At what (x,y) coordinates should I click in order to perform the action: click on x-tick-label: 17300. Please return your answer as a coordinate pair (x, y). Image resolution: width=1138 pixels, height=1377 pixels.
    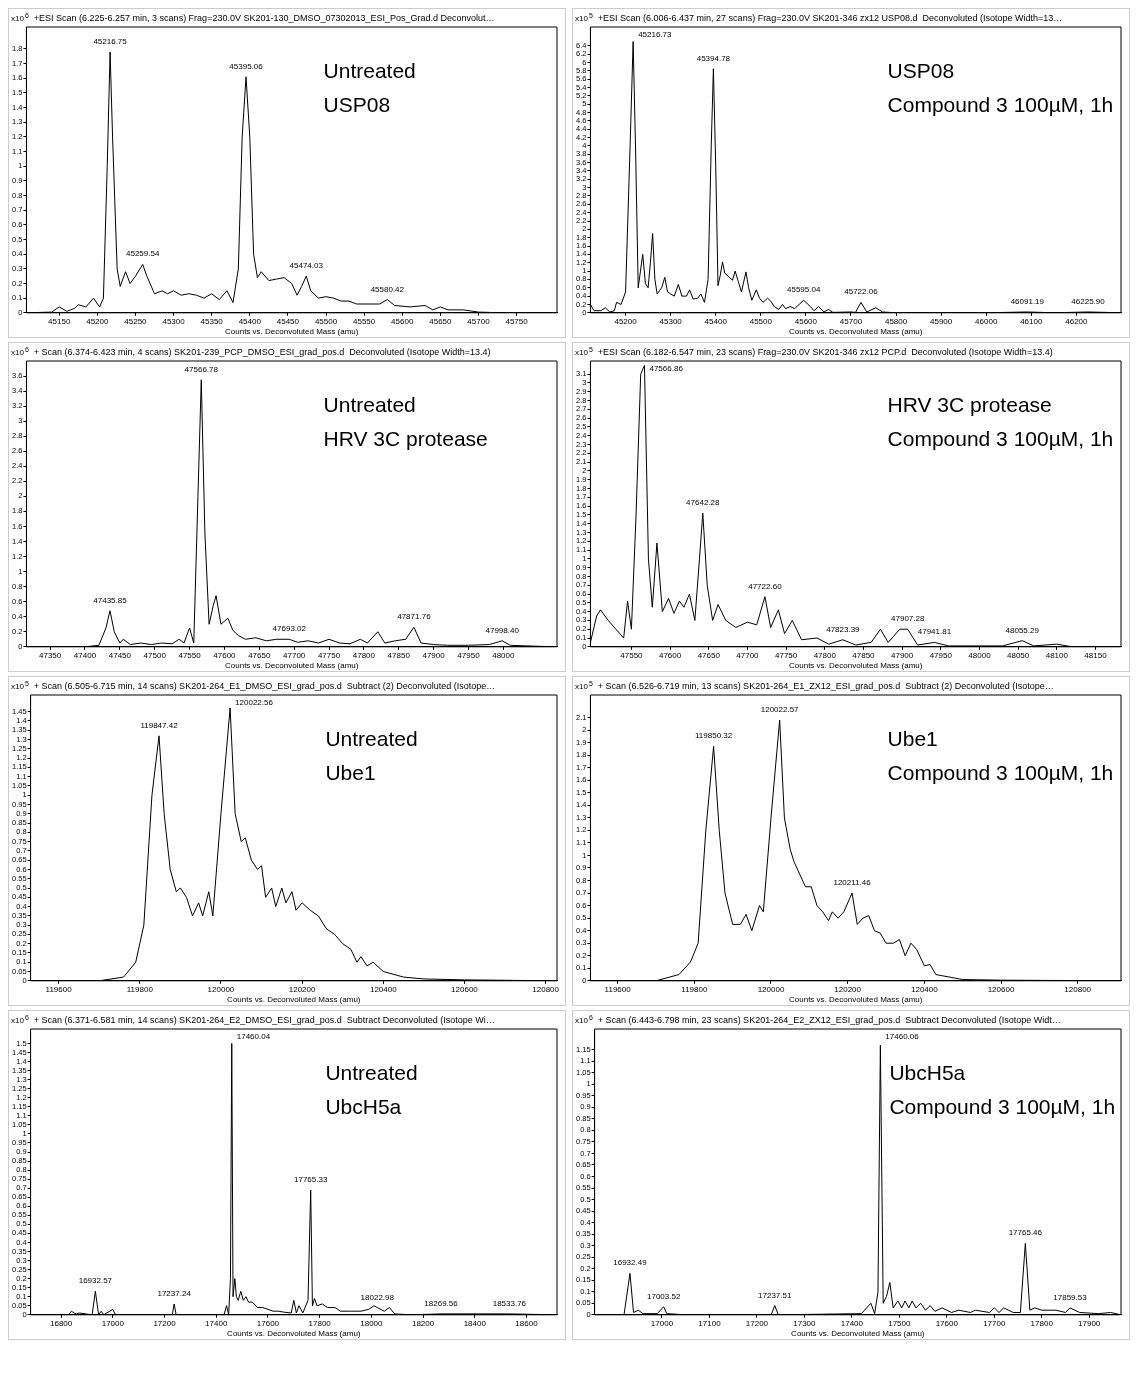
    Looking at the image, I should click on (805, 1323).